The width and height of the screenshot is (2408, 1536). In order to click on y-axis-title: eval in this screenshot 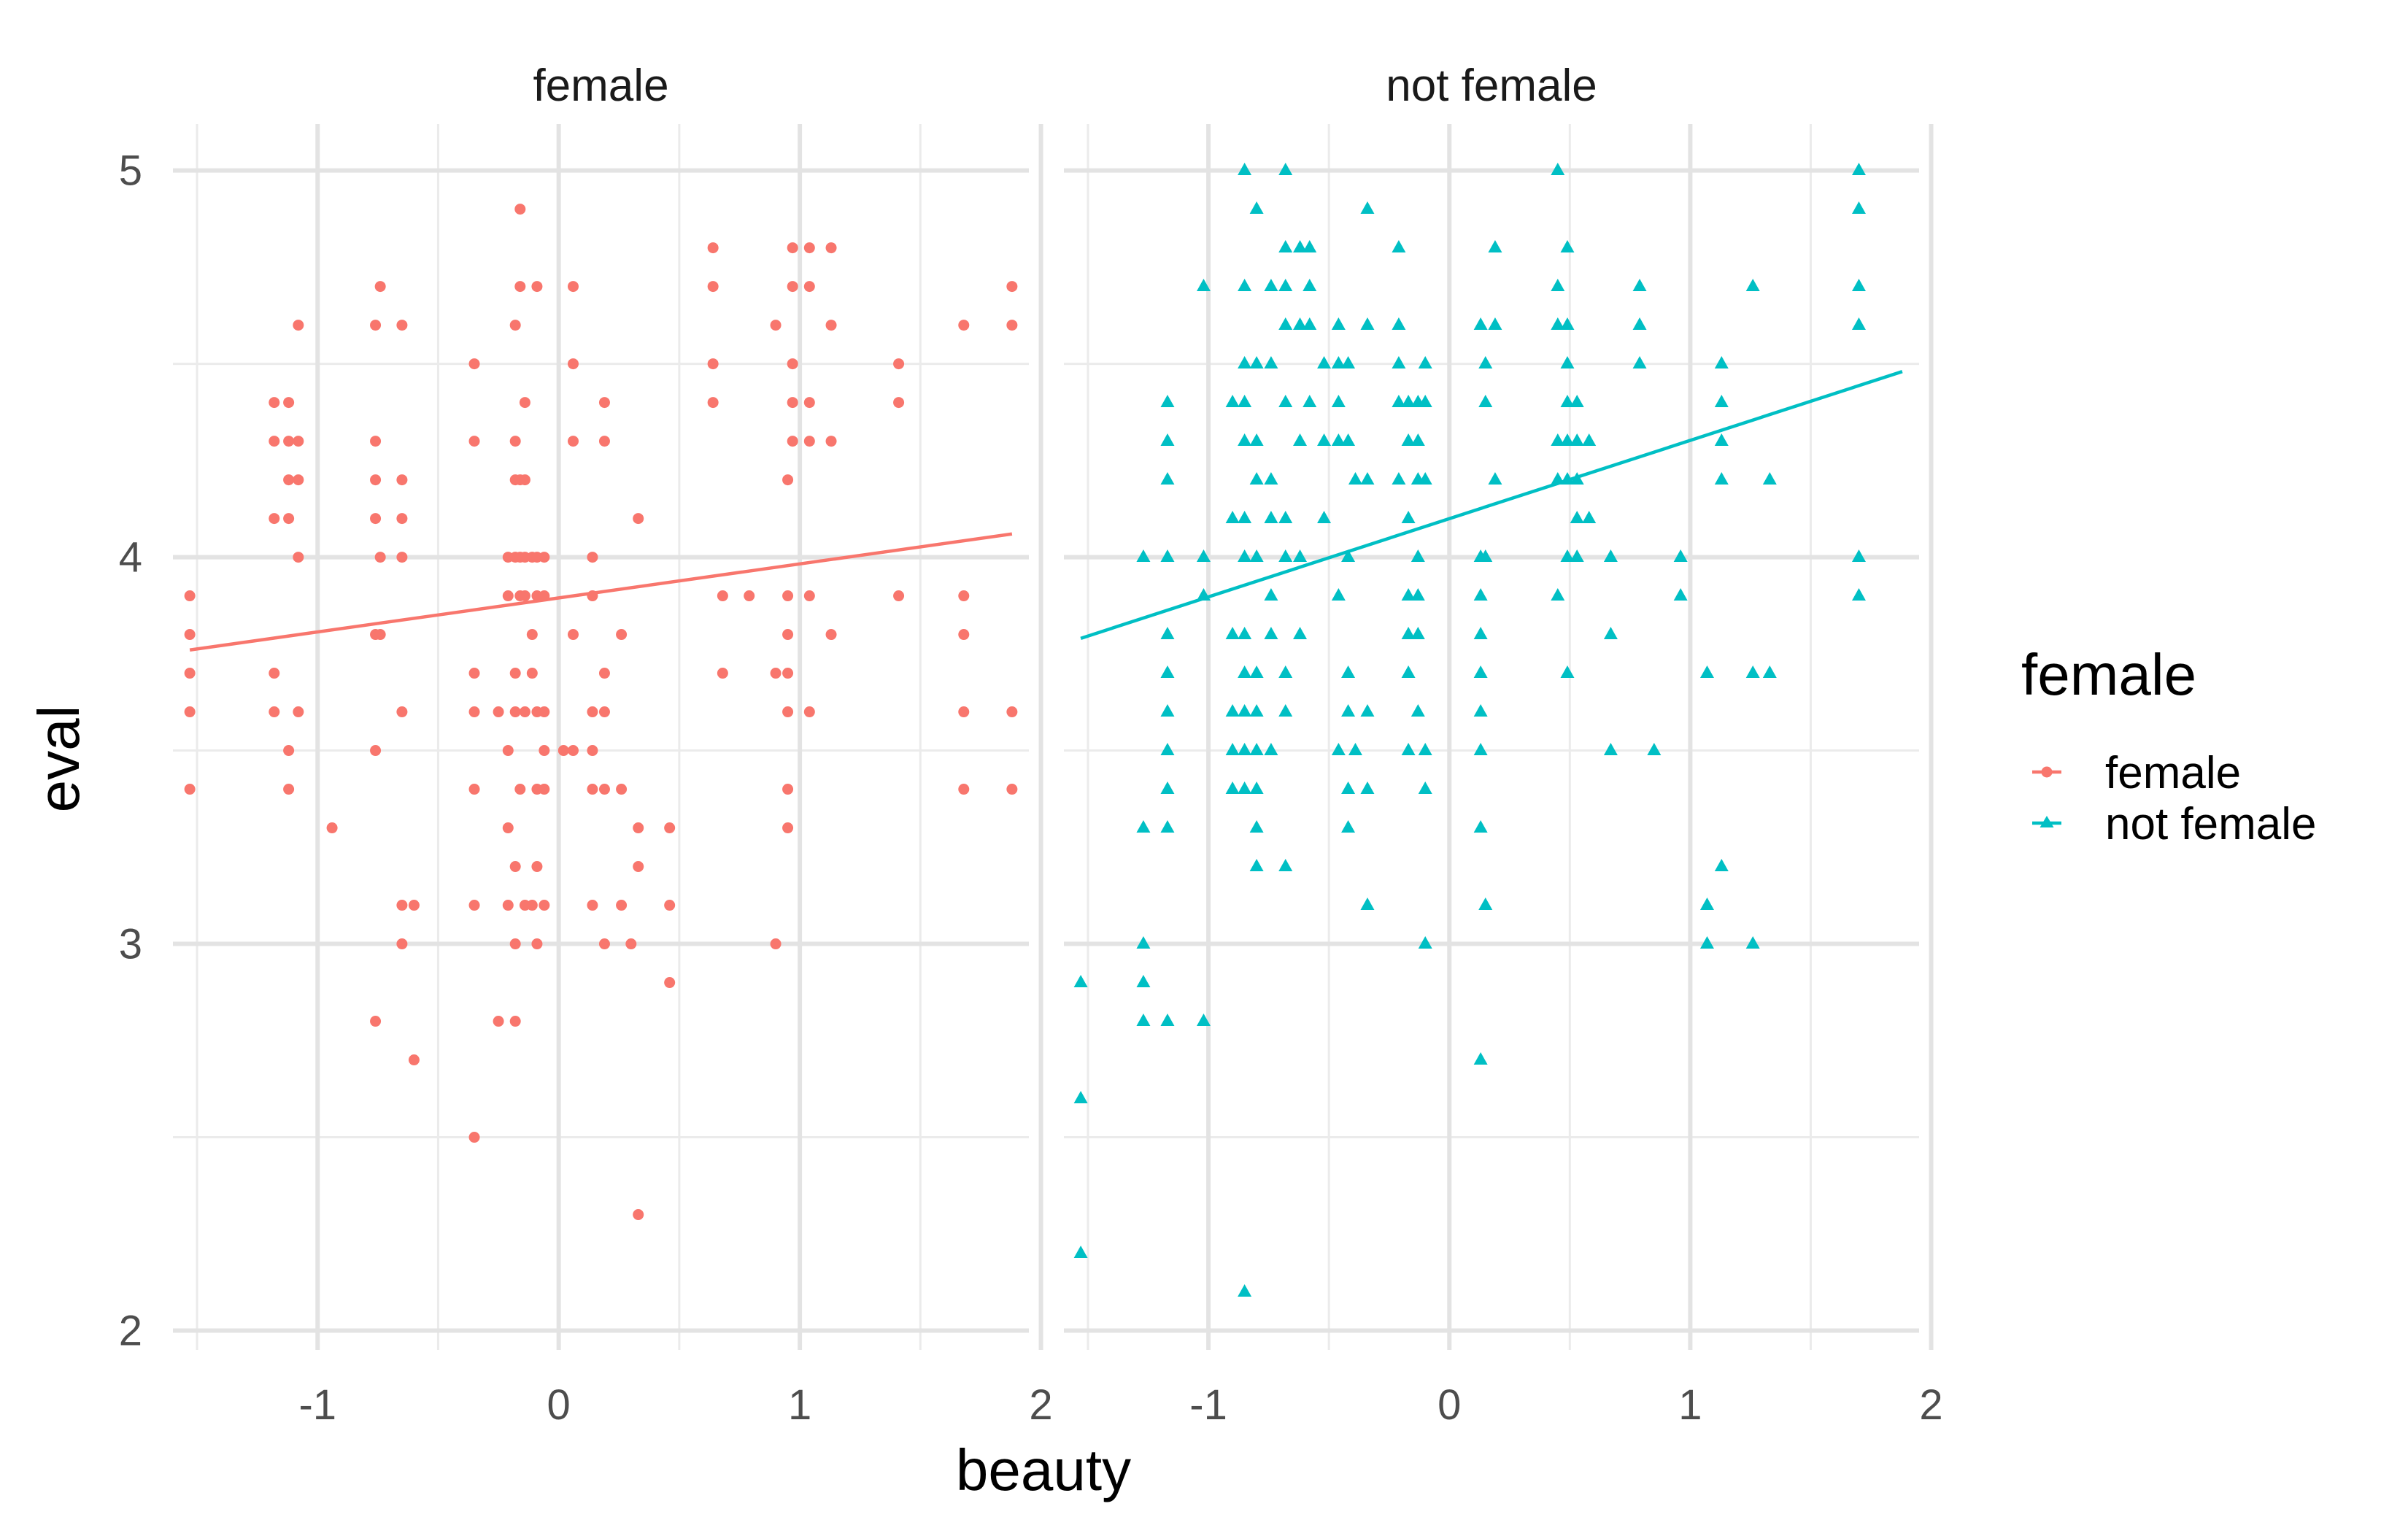, I will do `click(58, 759)`.